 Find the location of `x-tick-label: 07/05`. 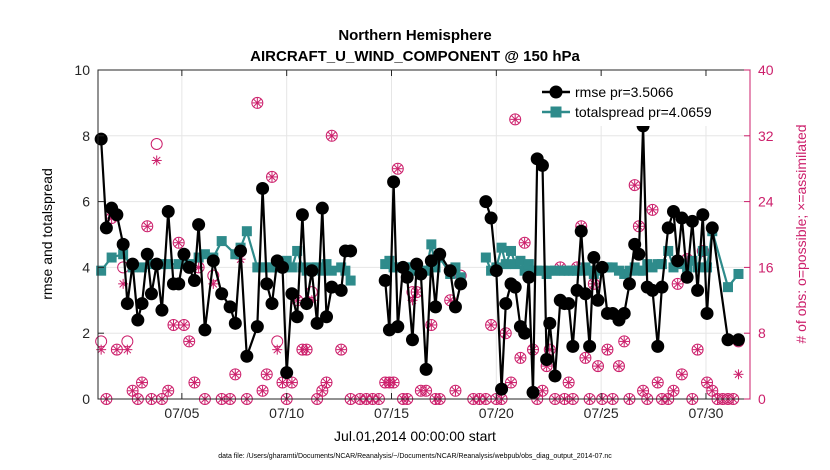

x-tick-label: 07/05 is located at coordinates (181, 413).